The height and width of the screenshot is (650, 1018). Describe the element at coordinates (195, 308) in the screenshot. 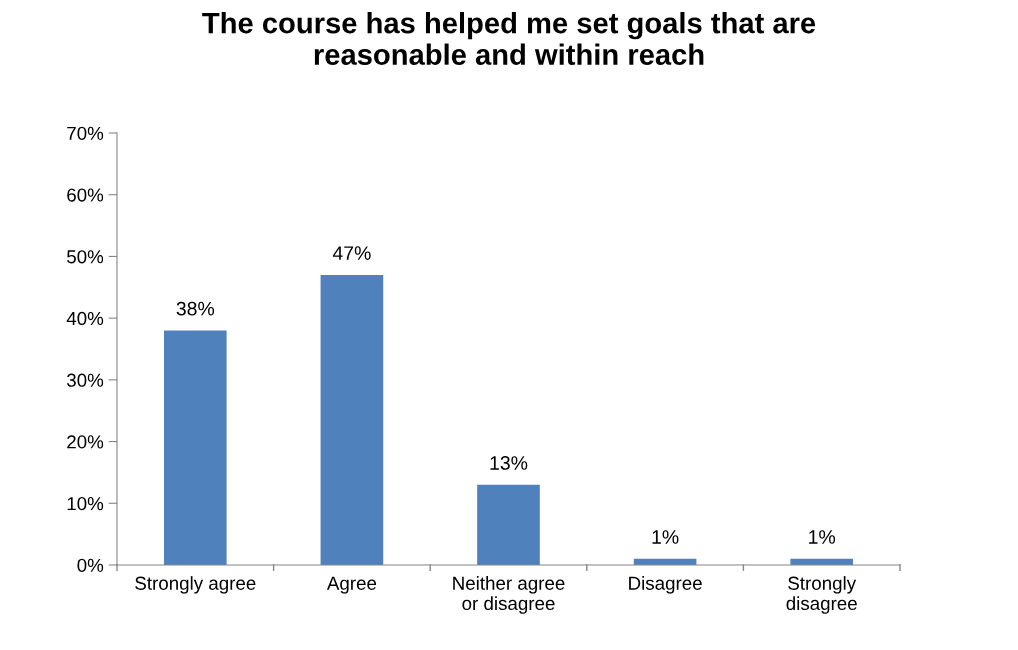

I see `data-label: 38%` at that location.